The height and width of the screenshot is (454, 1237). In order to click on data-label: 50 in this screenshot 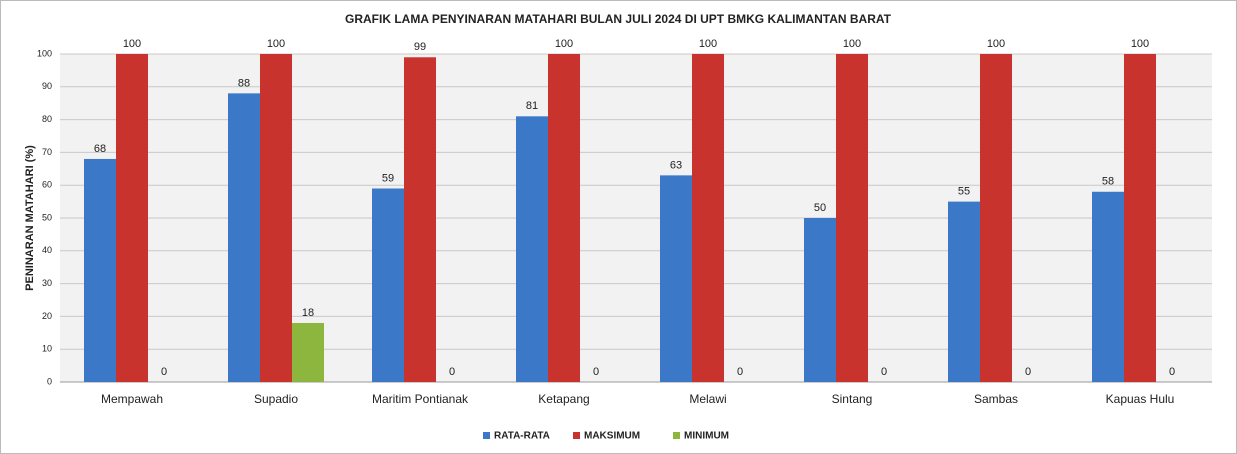, I will do `click(820, 208)`.